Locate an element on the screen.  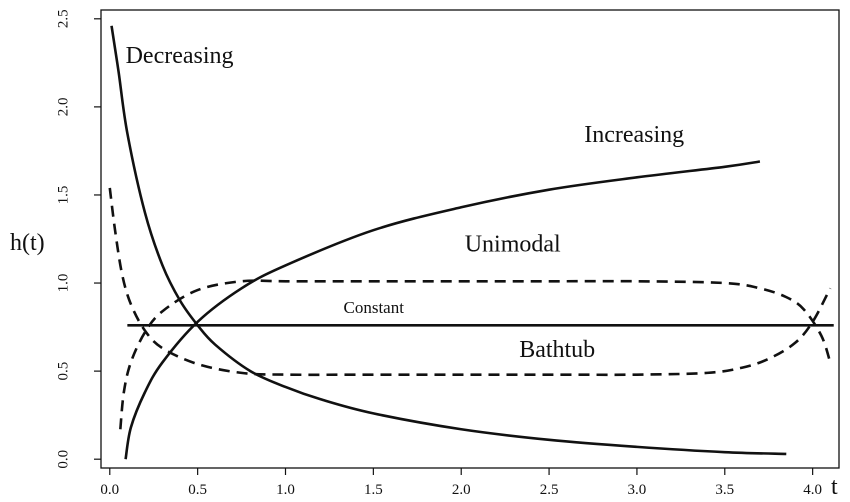
y-tick-label: 2.5 is located at coordinates (63, 18).